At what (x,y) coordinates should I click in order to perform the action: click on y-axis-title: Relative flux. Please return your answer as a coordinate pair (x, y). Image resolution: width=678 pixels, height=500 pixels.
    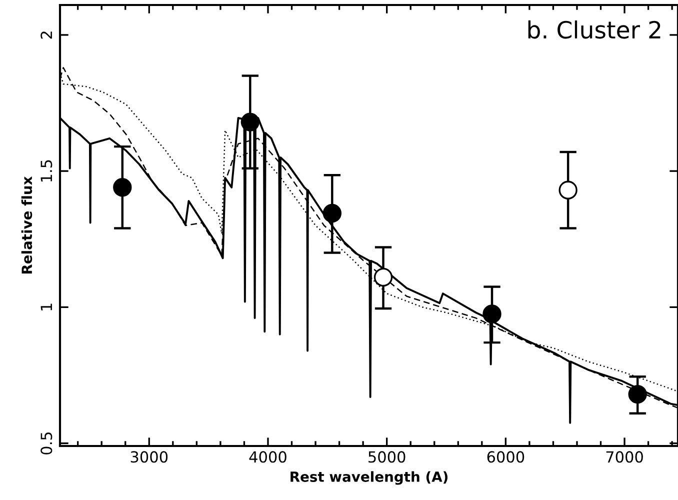
    Looking at the image, I should click on (26, 225).